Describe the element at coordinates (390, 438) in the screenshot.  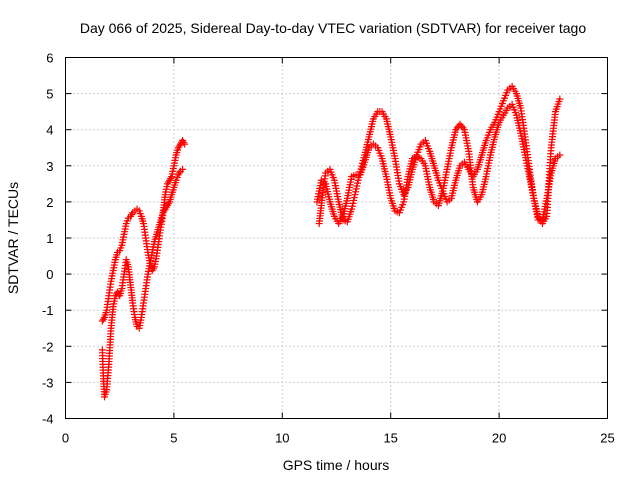
I see `x-tick-label: 15` at that location.